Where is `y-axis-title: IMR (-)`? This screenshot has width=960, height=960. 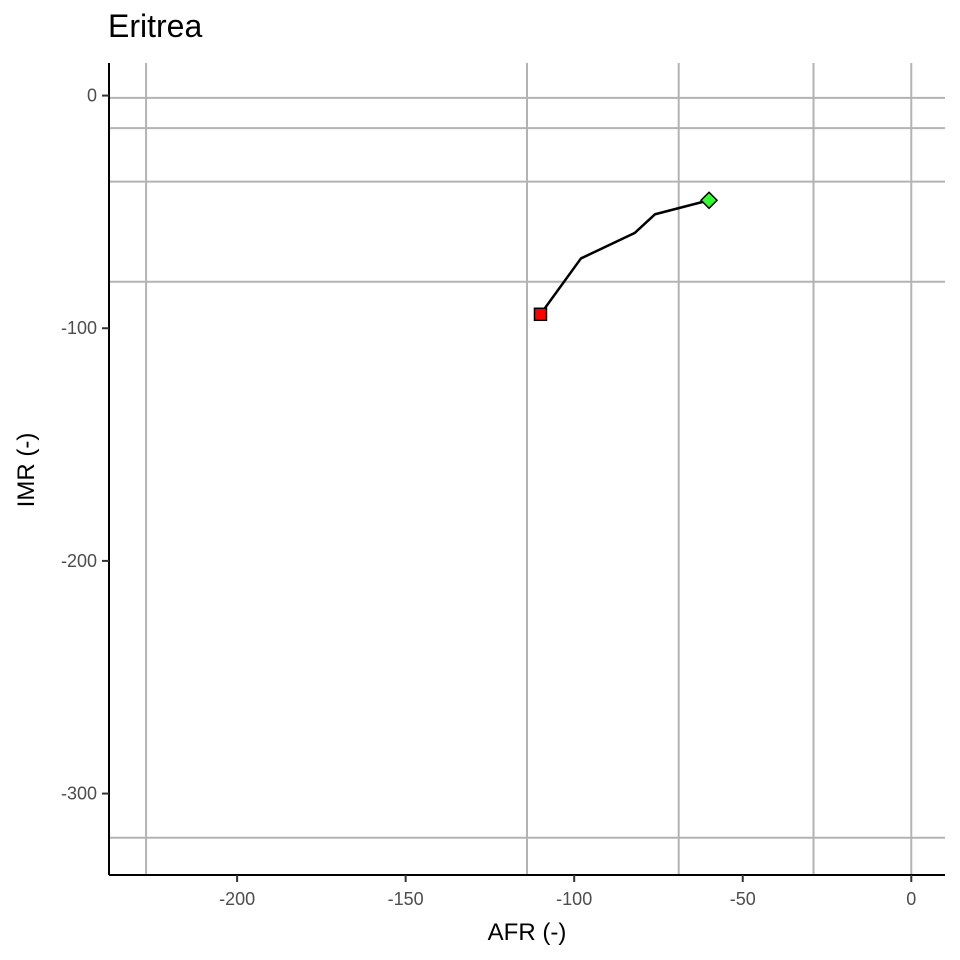
y-axis-title: IMR (-) is located at coordinates (26, 470).